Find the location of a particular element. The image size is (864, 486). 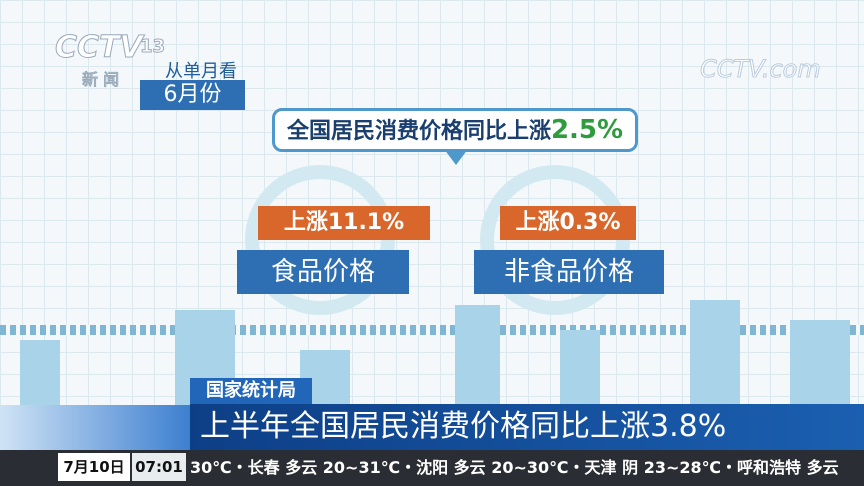

item-label: 食品价格 is located at coordinates (323, 272).